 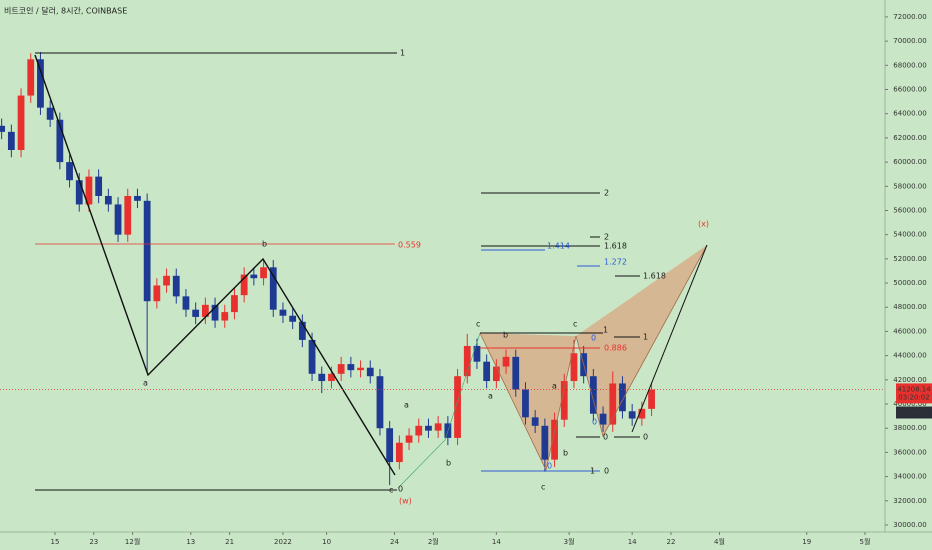 What do you see at coordinates (283, 542) in the screenshot?
I see `x-tick-label: 2022` at bounding box center [283, 542].